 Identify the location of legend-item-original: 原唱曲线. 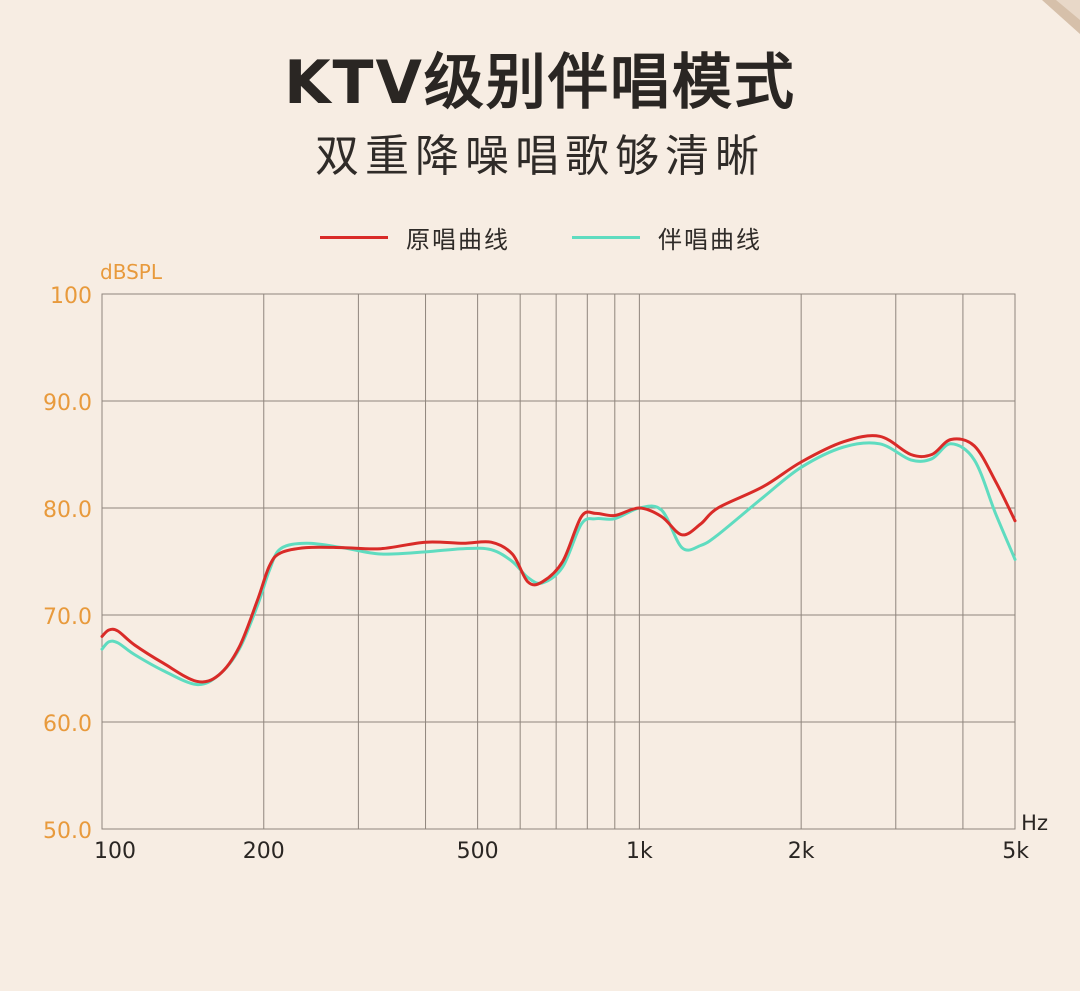
(415, 237).